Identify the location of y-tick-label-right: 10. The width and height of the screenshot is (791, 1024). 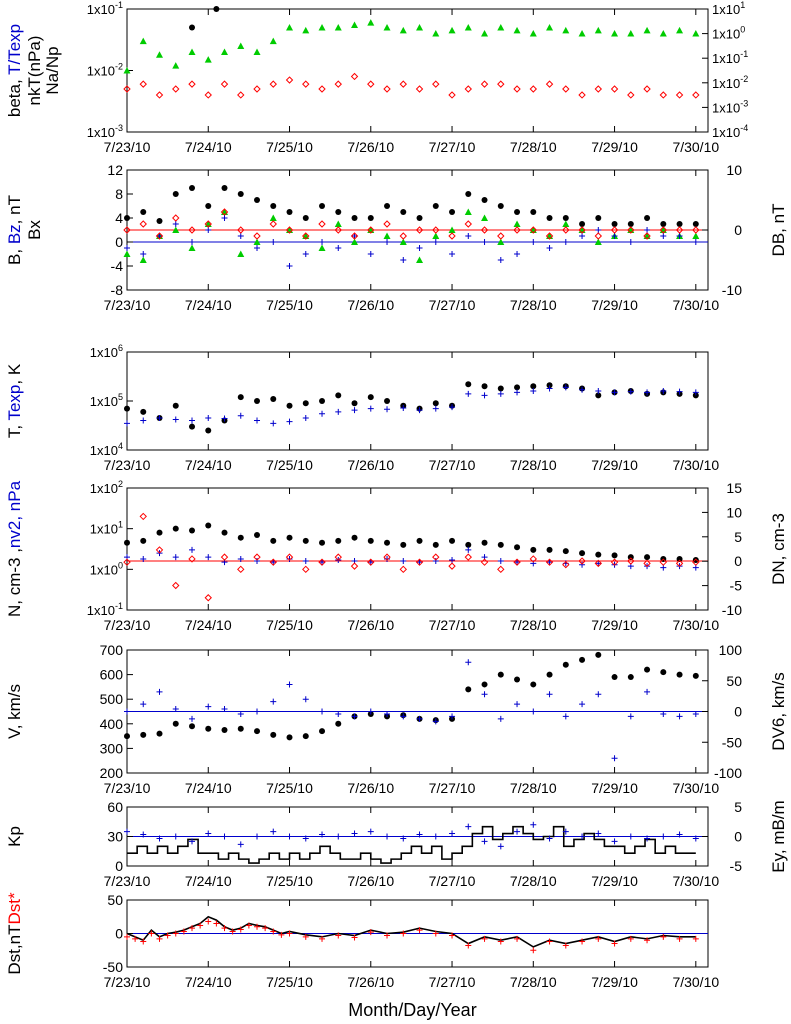
(734, 512).